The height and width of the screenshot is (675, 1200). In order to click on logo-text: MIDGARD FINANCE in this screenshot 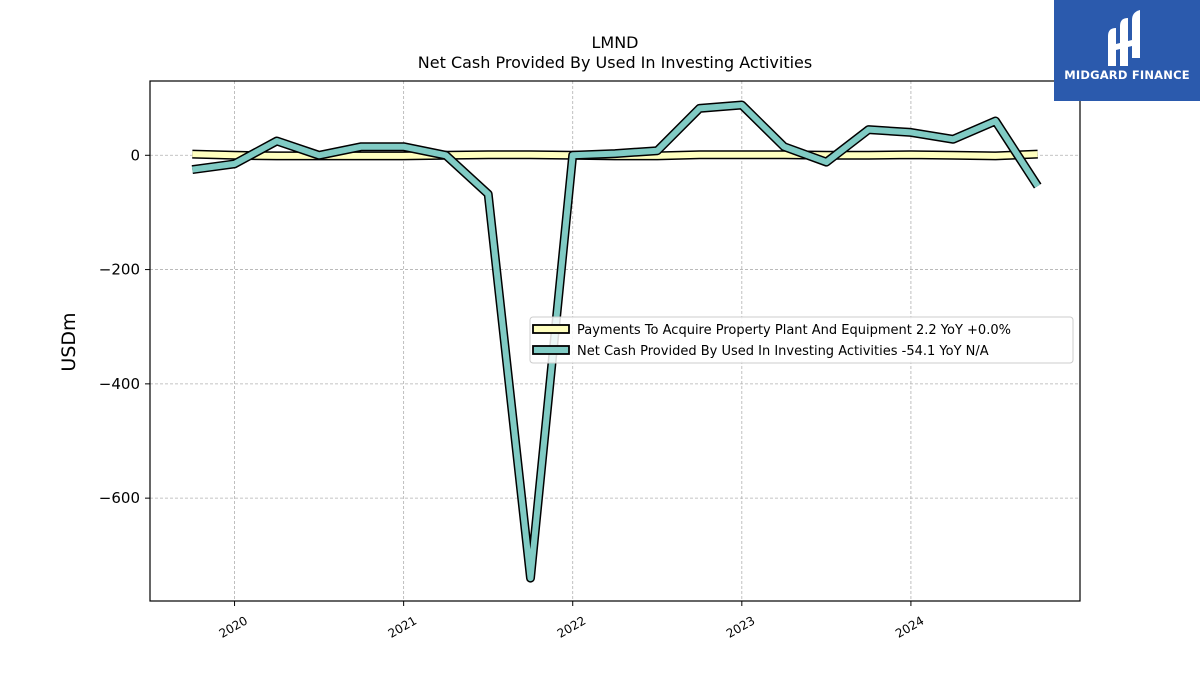, I will do `click(1127, 75)`.